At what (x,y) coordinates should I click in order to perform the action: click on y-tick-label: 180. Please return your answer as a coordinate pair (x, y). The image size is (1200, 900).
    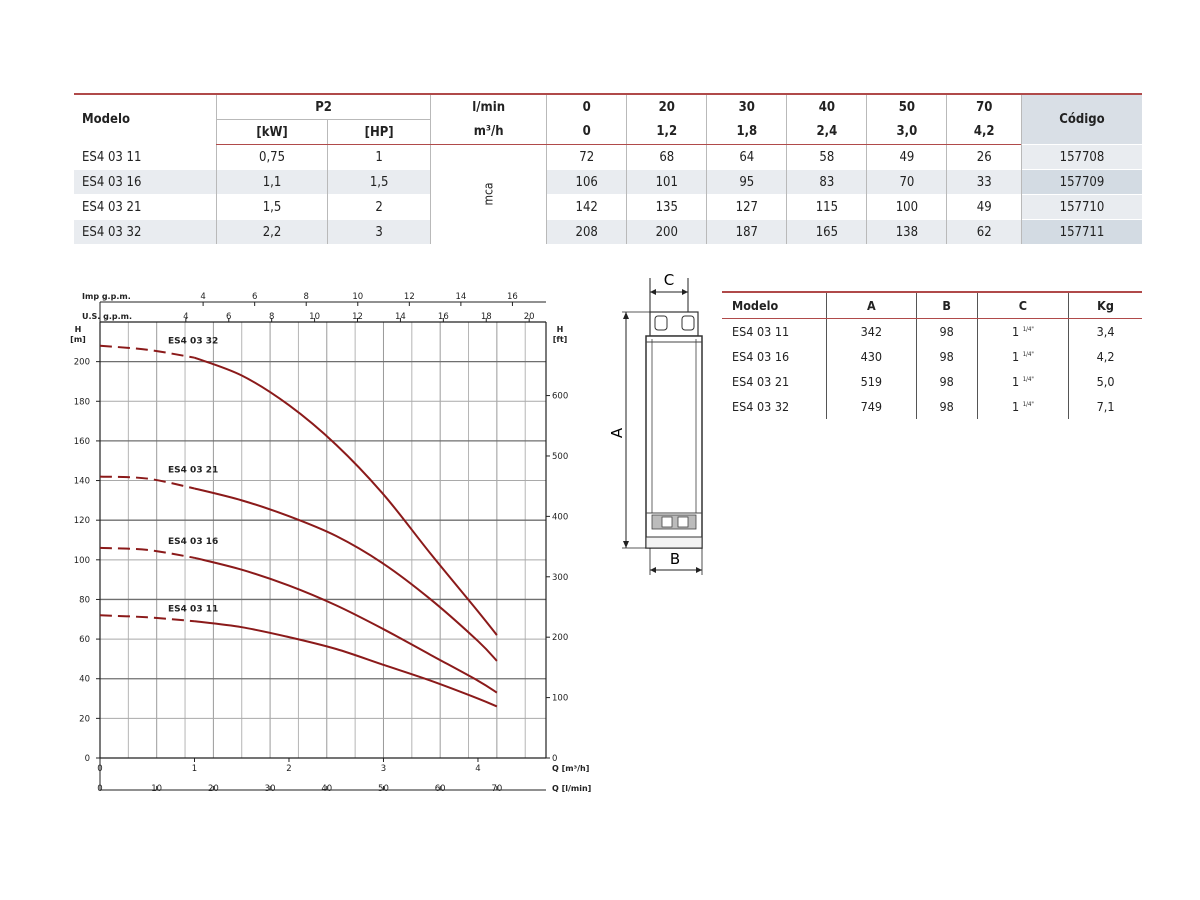
    Looking at the image, I should click on (82, 402).